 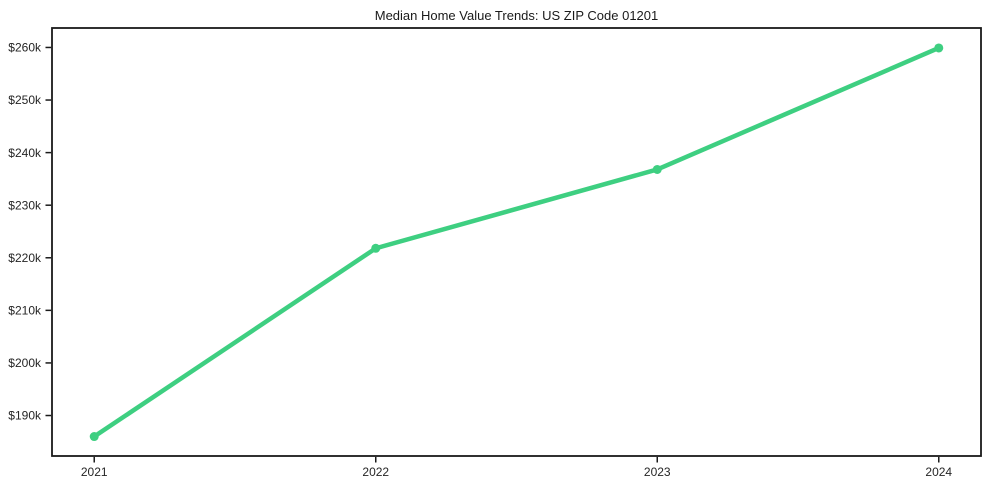 I want to click on y-tick-label: $210k, so click(x=25, y=311).